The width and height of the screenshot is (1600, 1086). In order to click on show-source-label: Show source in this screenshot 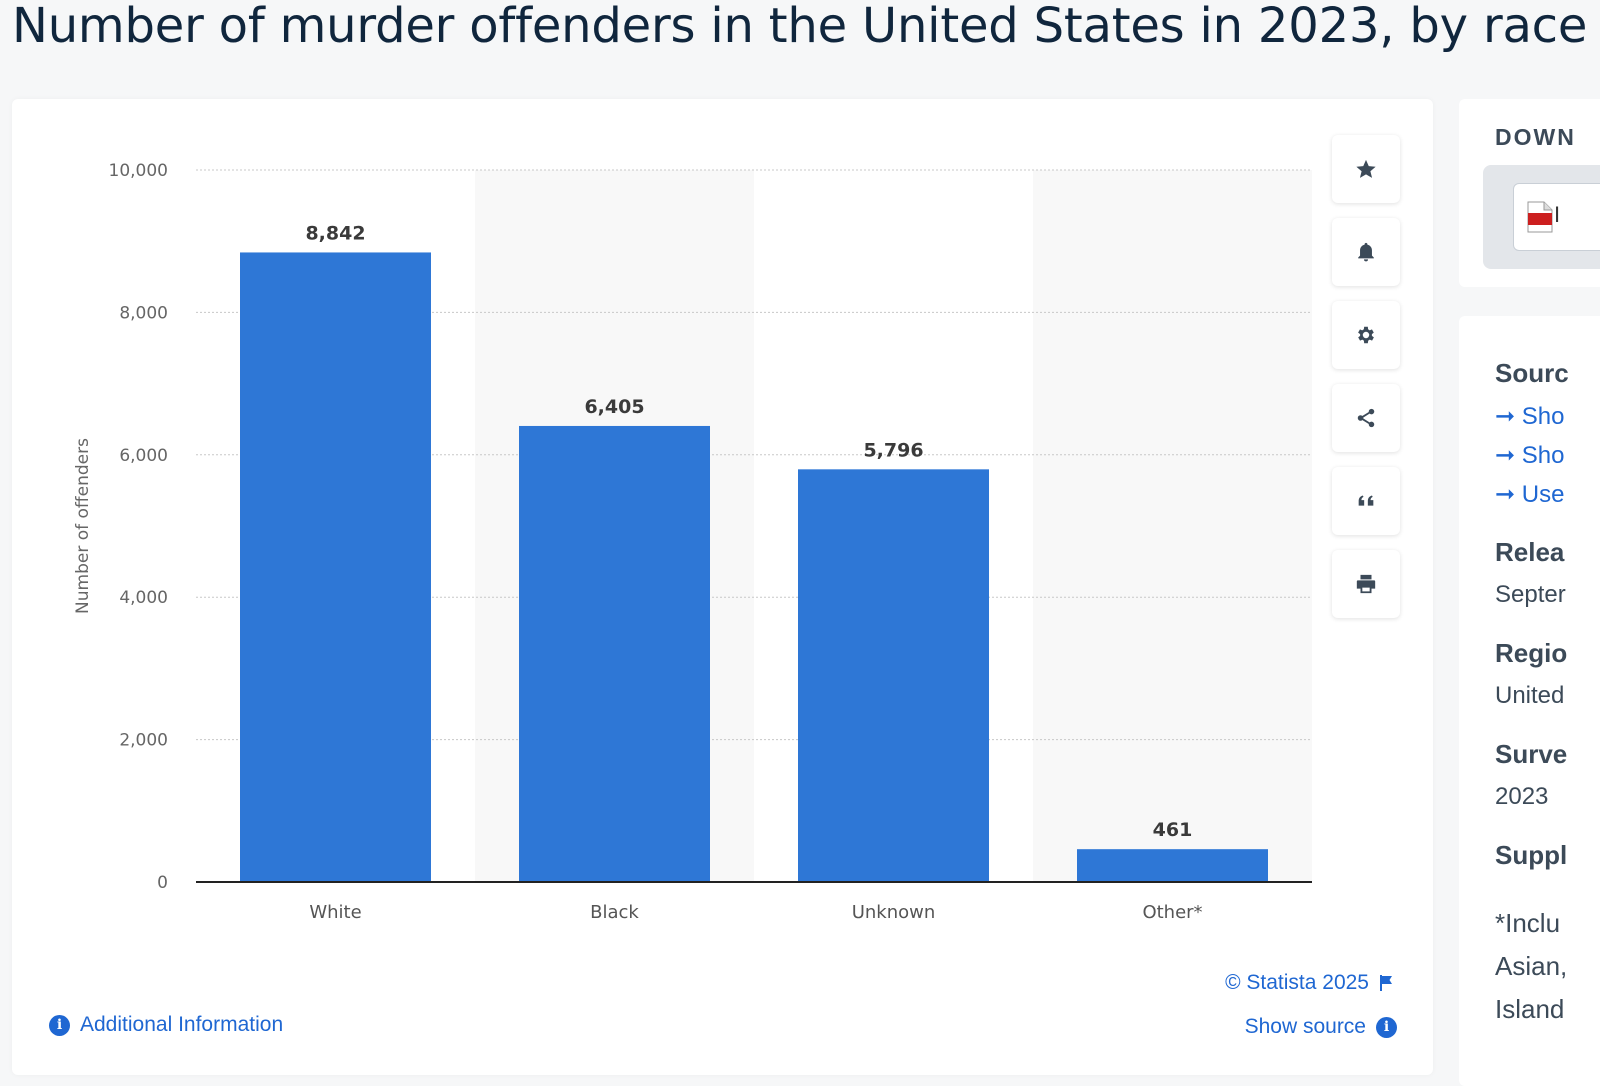, I will do `click(1305, 1026)`.